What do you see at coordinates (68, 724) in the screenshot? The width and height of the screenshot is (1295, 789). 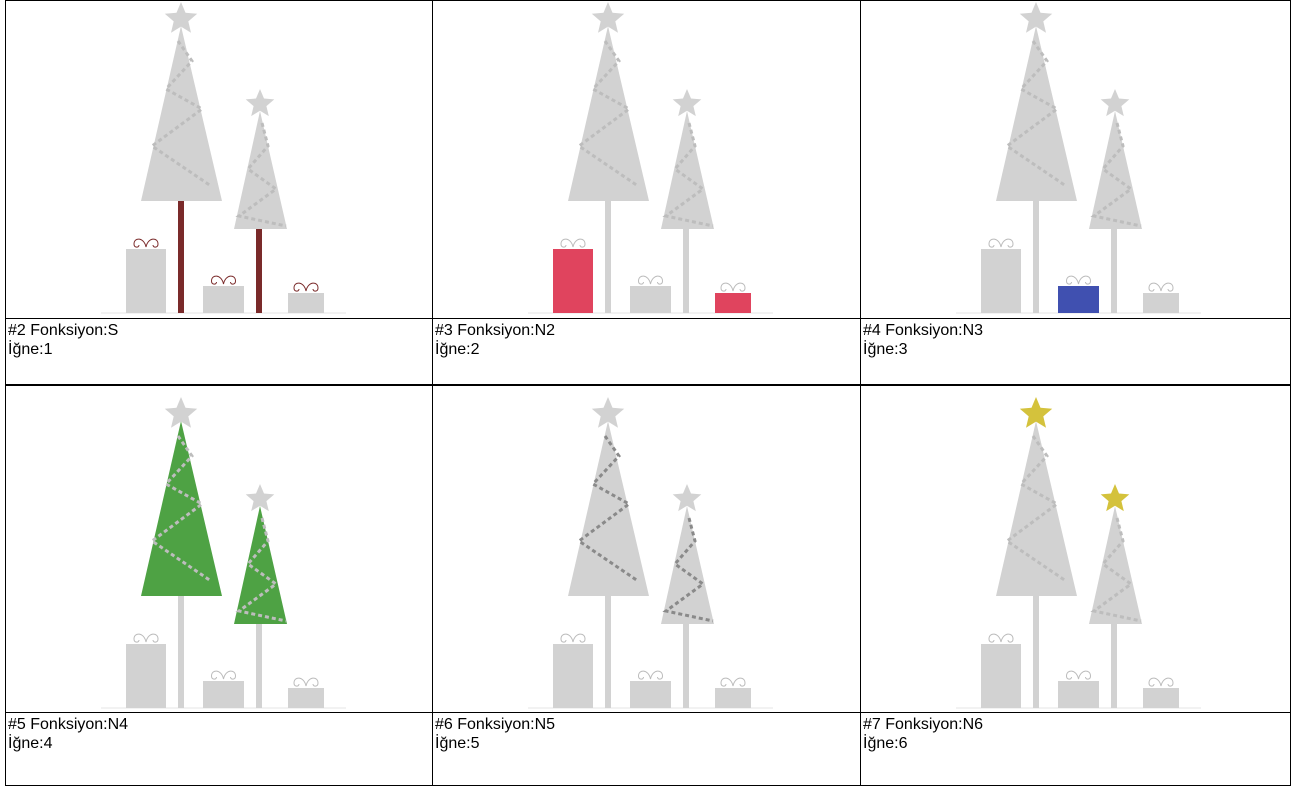 I see `function-label: #5 Fonksiyon:N4` at bounding box center [68, 724].